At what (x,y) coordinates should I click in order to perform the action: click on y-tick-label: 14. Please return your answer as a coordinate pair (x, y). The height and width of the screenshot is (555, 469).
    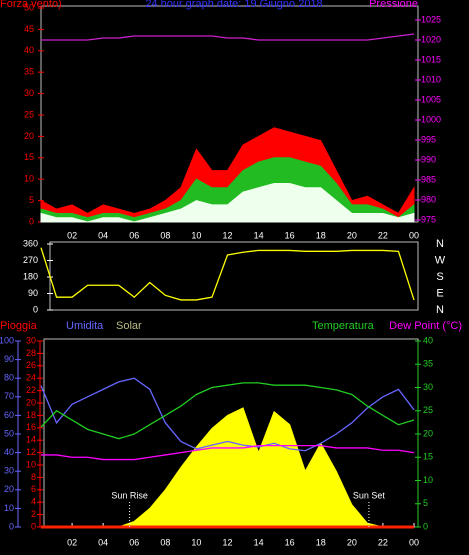
    Looking at the image, I should click on (31, 440).